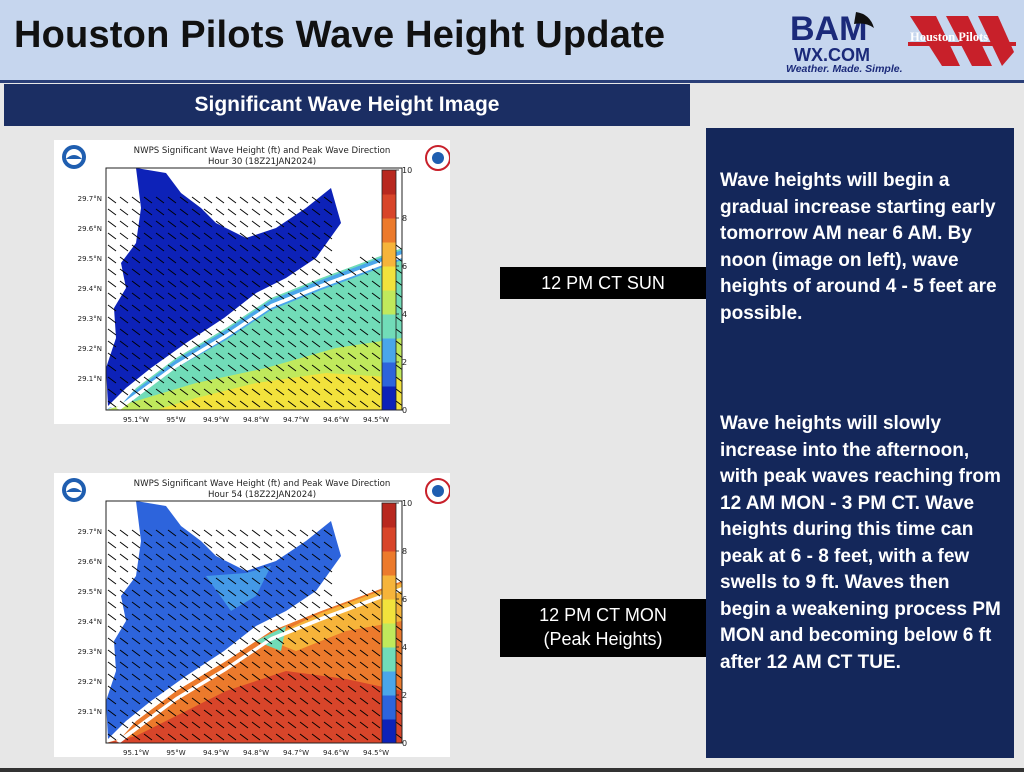  What do you see at coordinates (347, 105) in the screenshot?
I see `section-title: Significant Wave Height Image` at bounding box center [347, 105].